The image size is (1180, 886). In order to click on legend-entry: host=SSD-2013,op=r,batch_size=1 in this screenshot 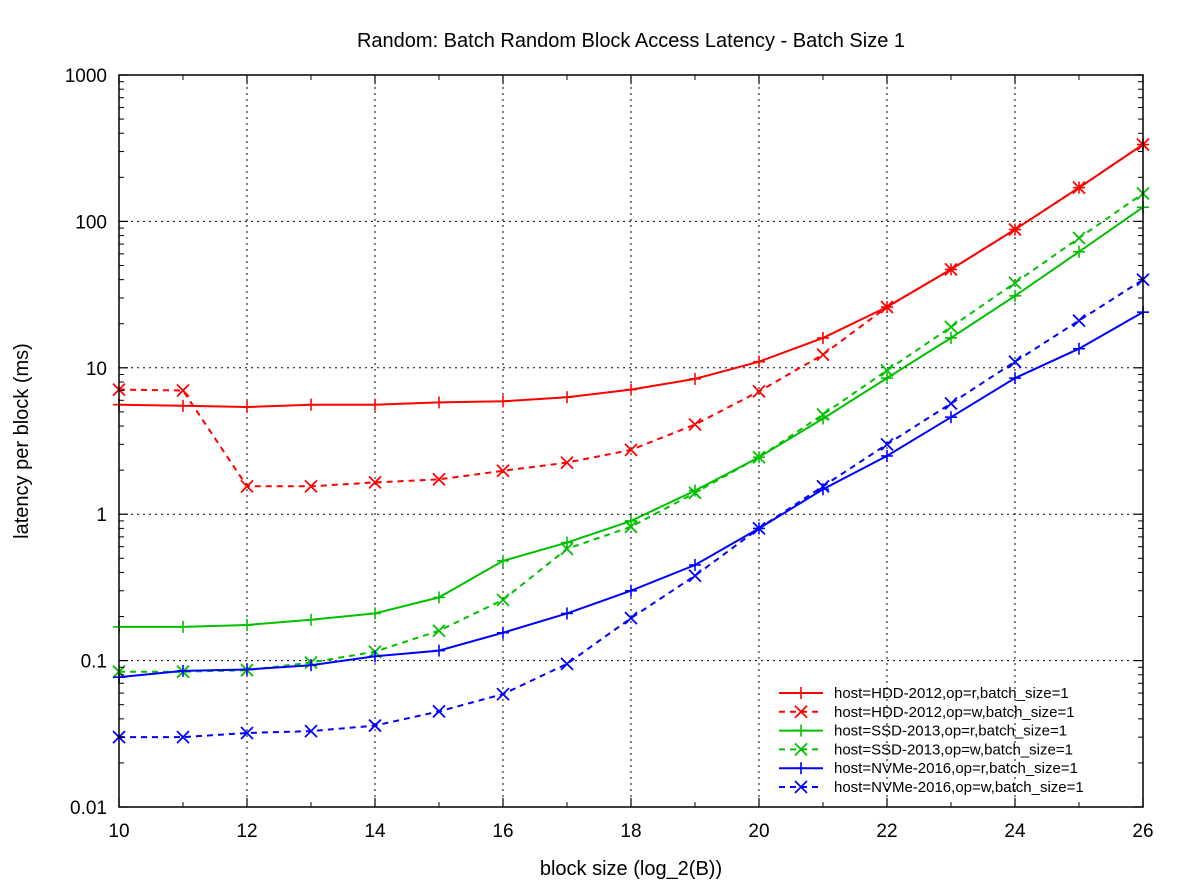, I will do `click(923, 731)`.